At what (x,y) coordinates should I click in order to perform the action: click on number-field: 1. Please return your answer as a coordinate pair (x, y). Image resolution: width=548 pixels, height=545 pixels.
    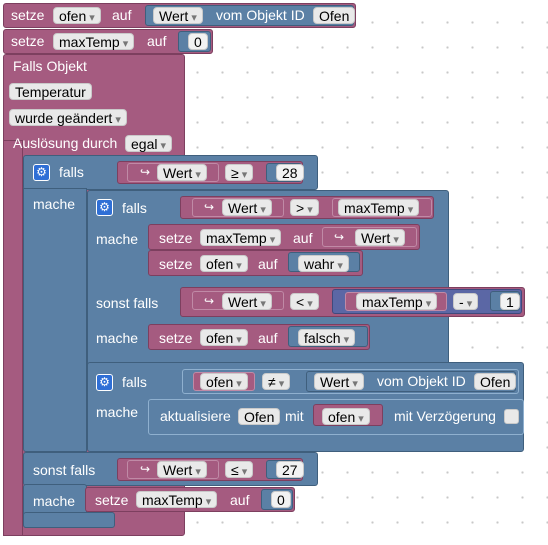
    Looking at the image, I should click on (510, 301).